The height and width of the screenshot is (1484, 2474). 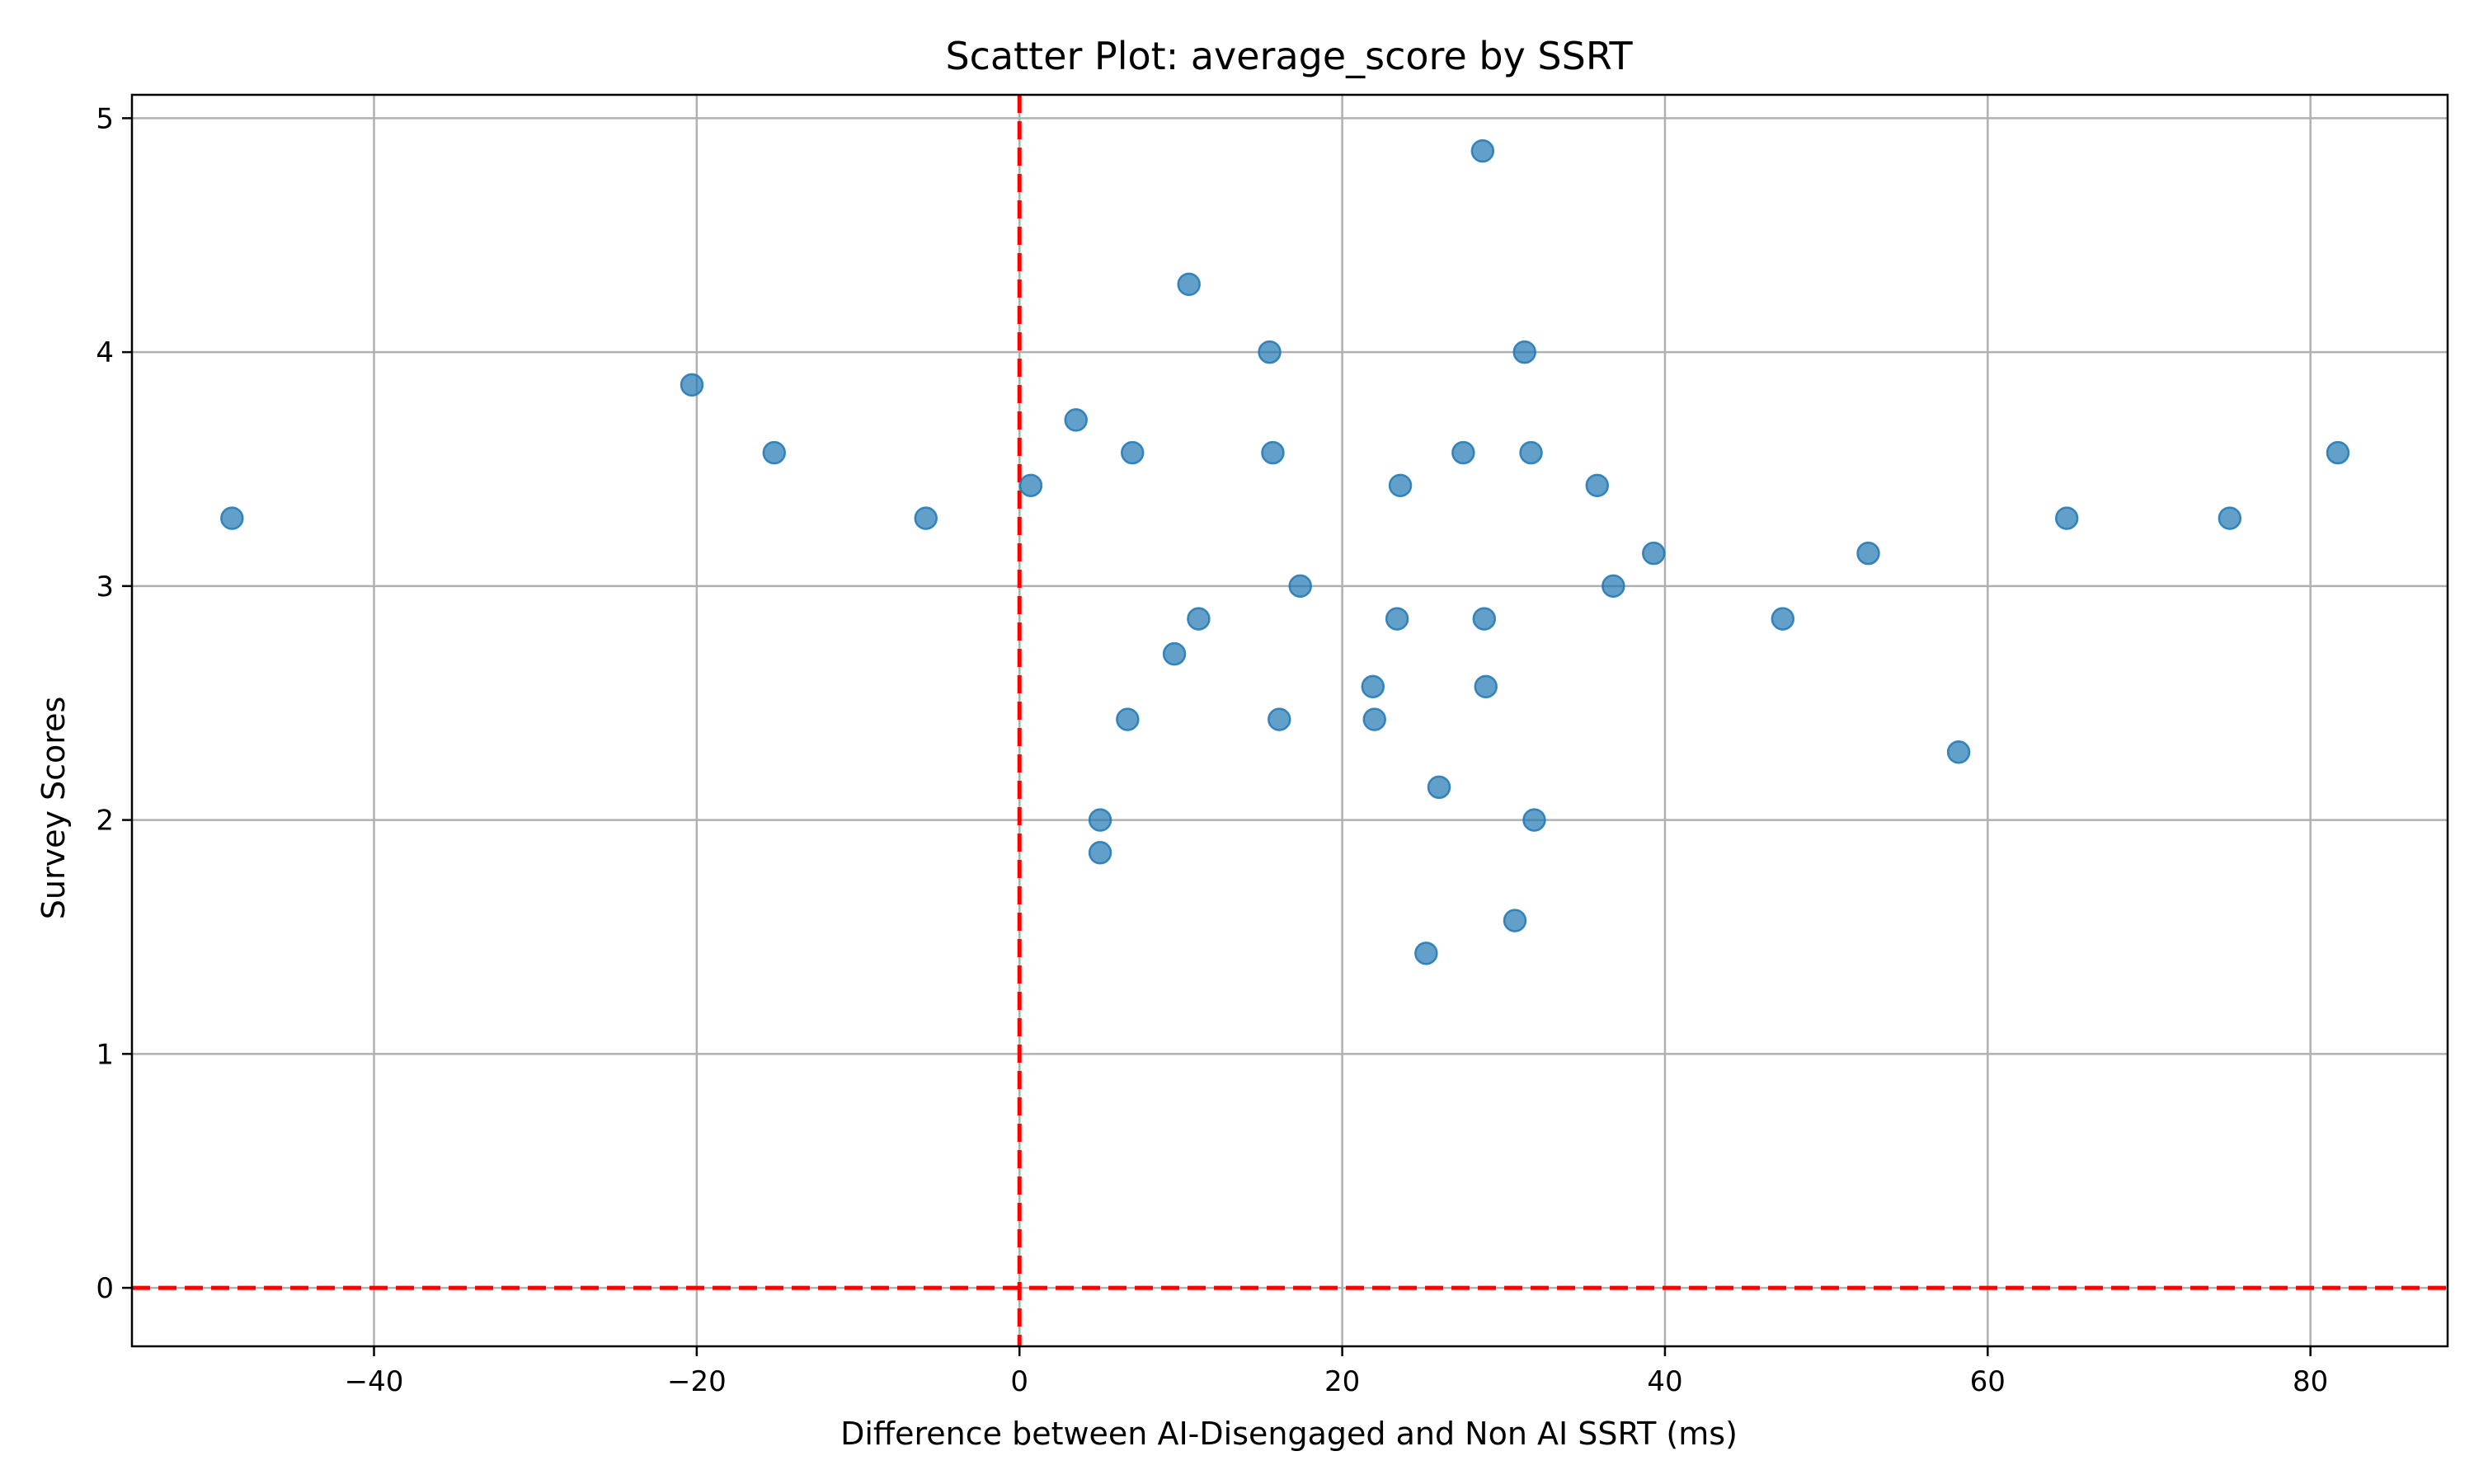 I want to click on x-tick-label: −40, so click(x=374, y=1381).